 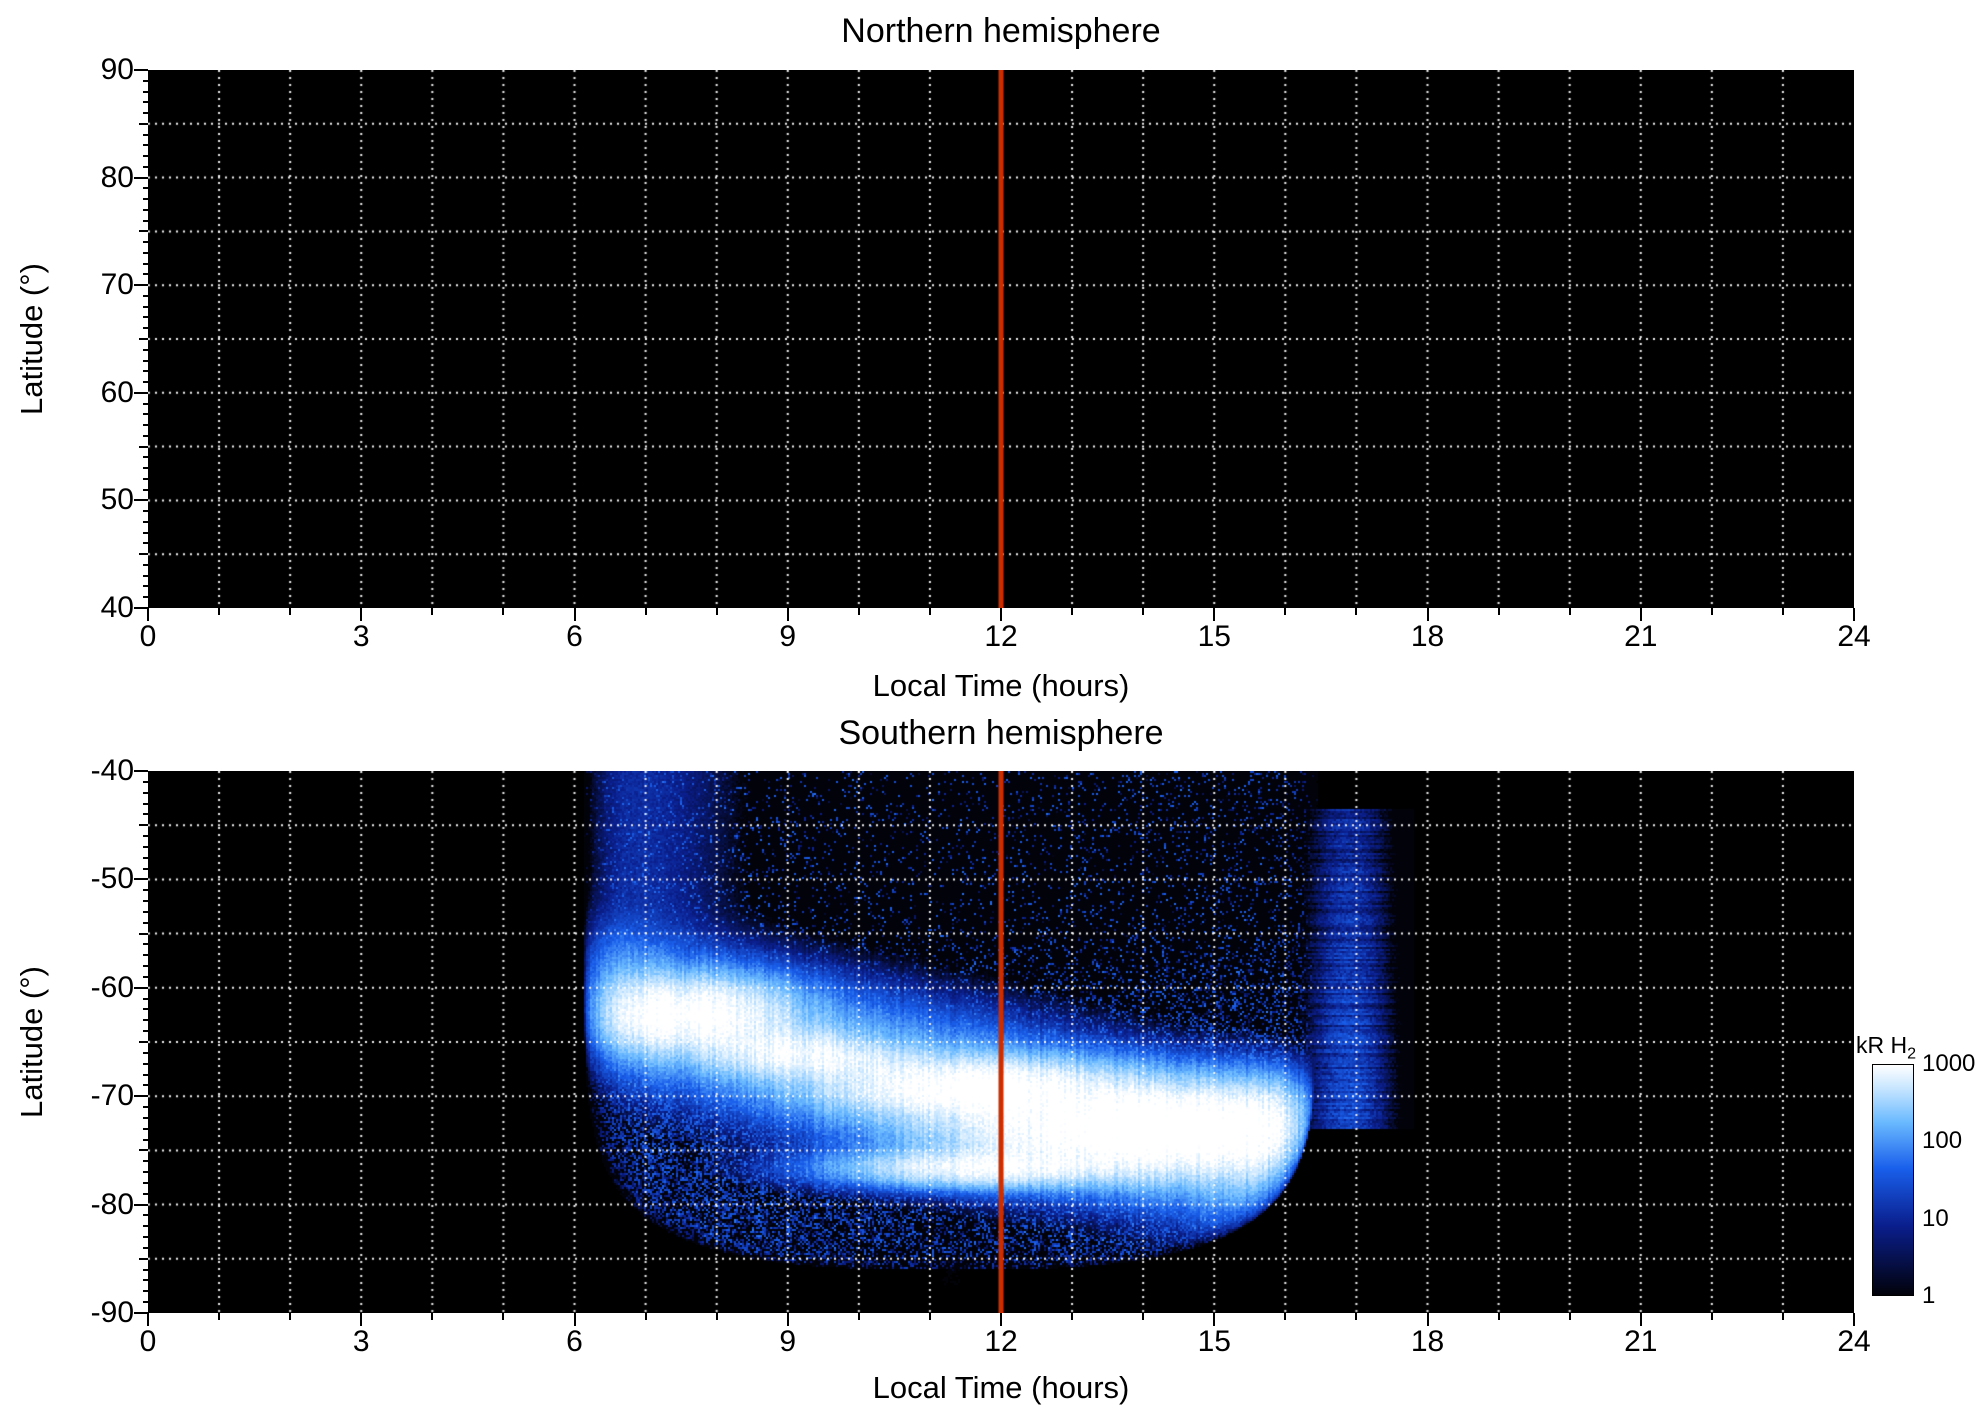 What do you see at coordinates (1882, 1045) in the screenshot?
I see `colorbar-unit-text: kR H` at bounding box center [1882, 1045].